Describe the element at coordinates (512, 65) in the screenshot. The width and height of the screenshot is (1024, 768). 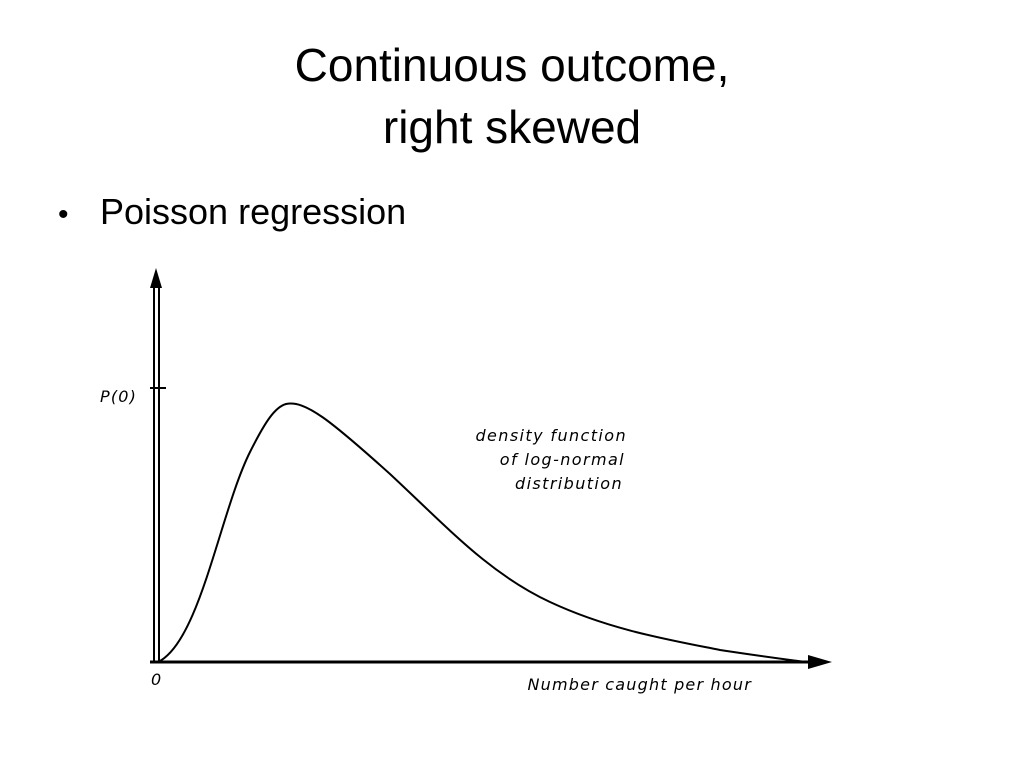
I see `title-line-1: Continuous outcome,` at that location.